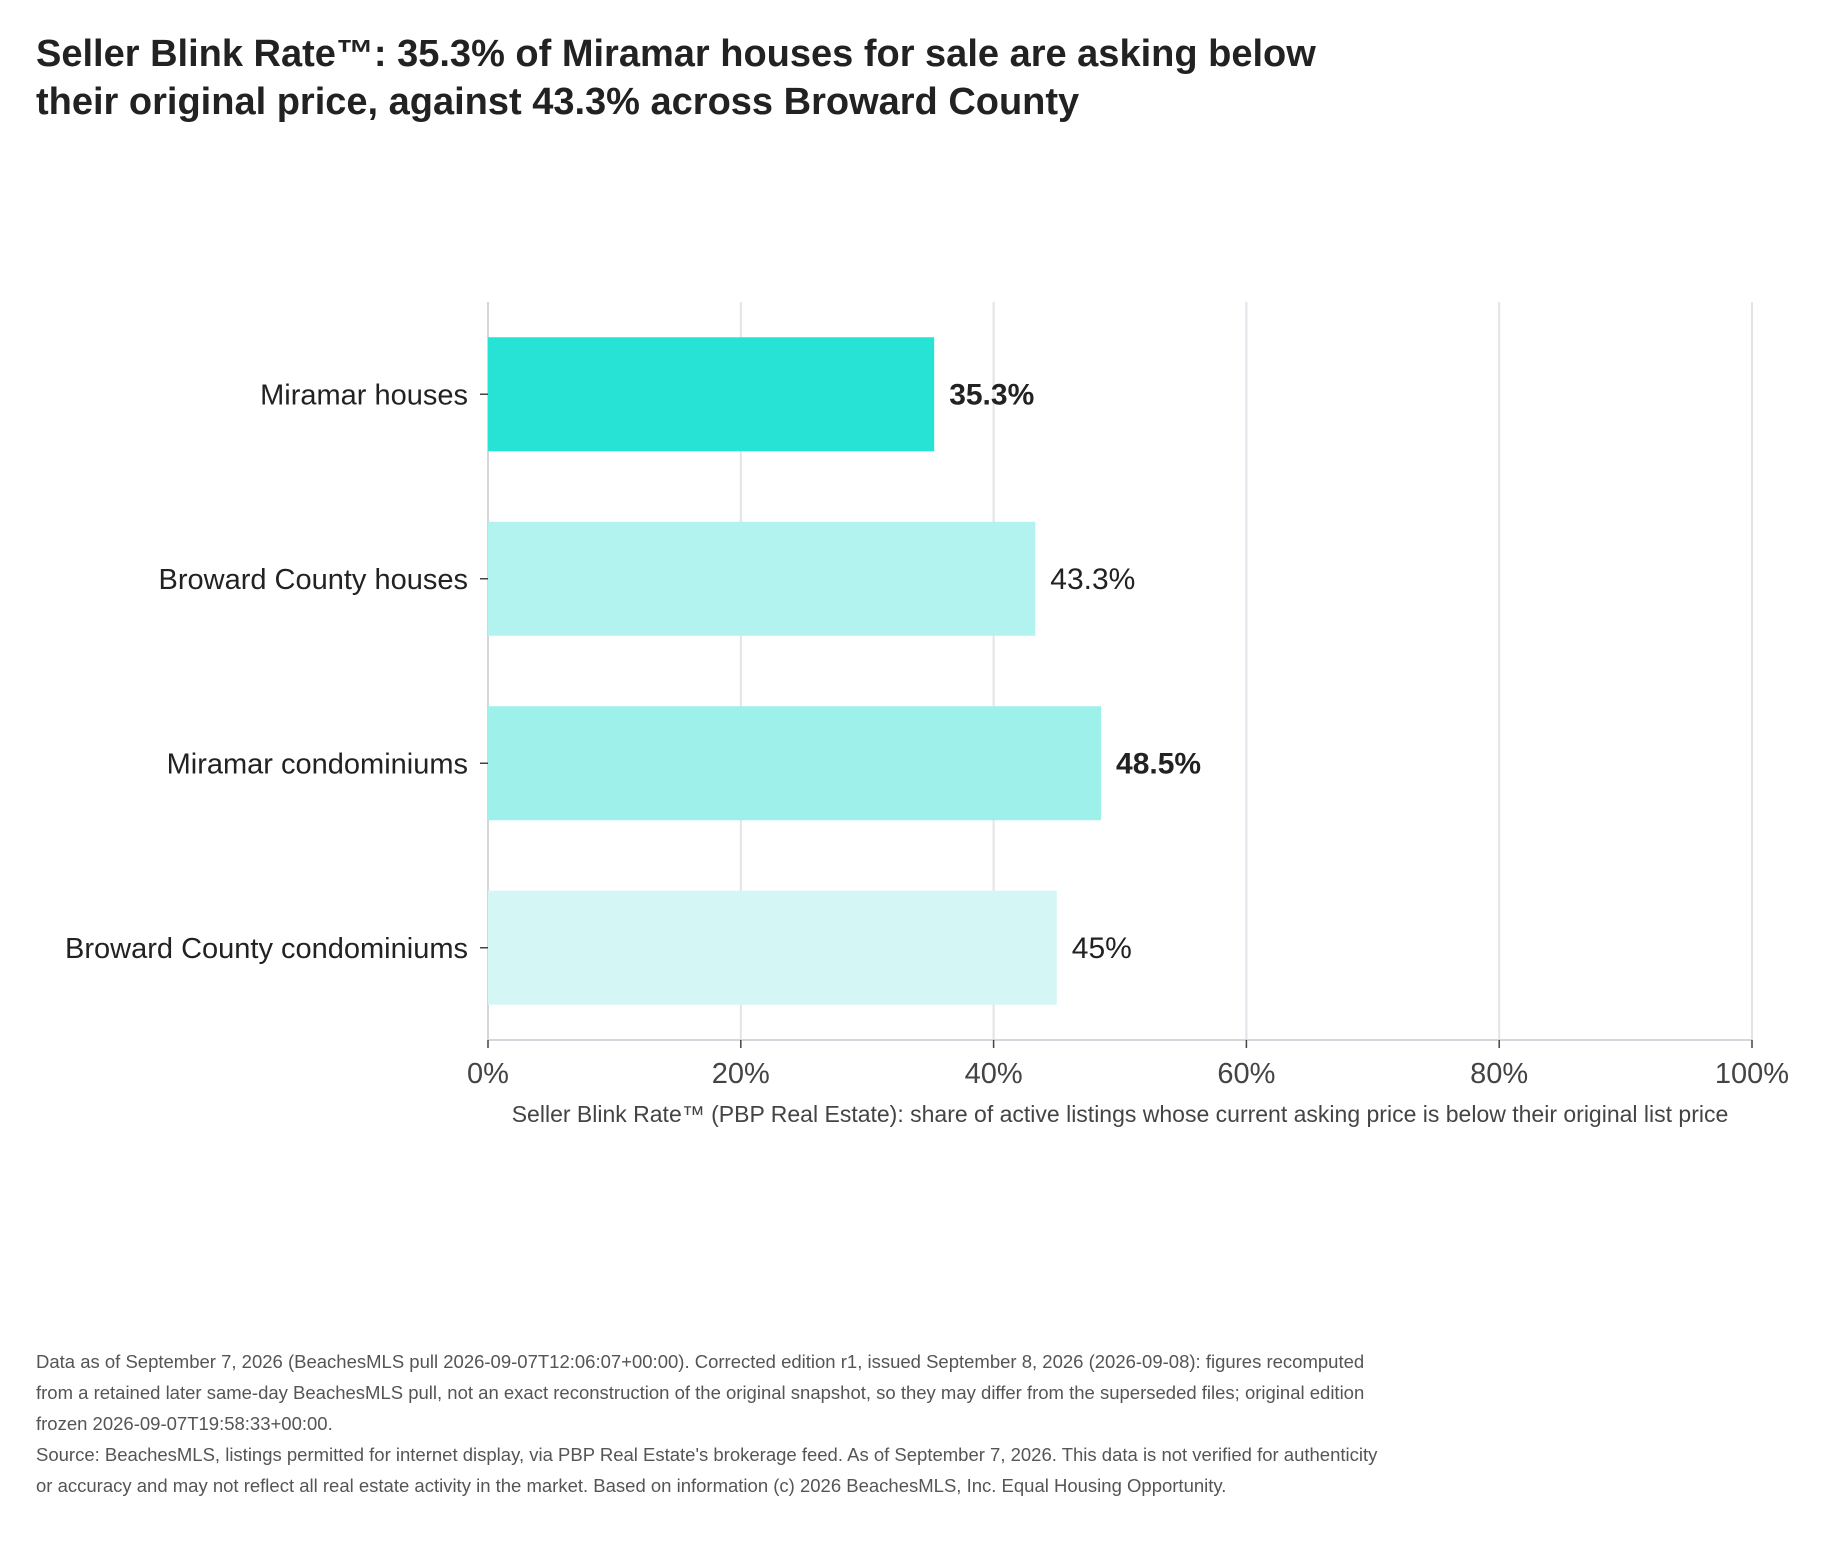 This screenshot has height=1556, width=1821. Describe the element at coordinates (1499, 1074) in the screenshot. I see `x-tick-label: 80%` at that location.